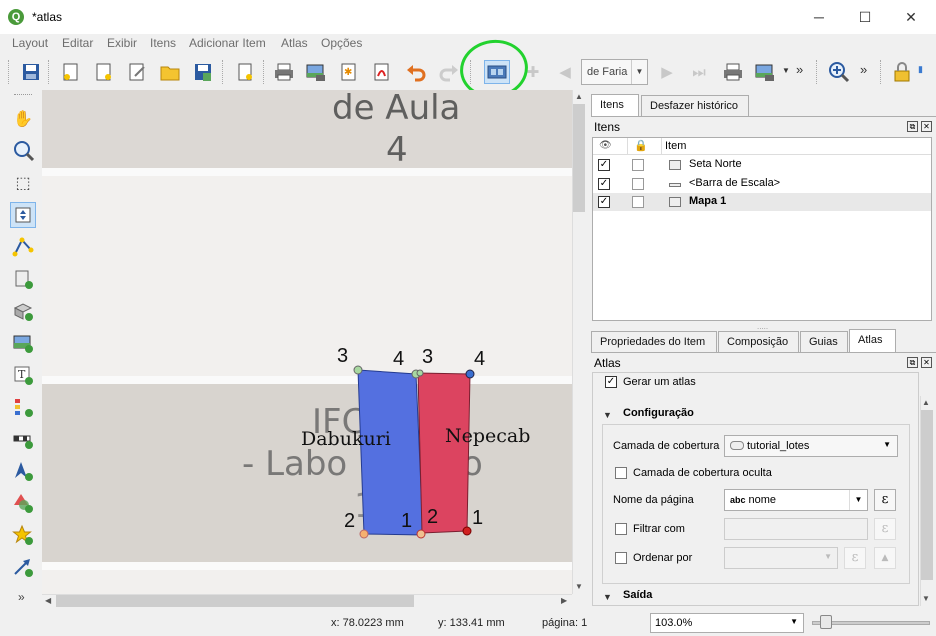 The width and height of the screenshot is (936, 636). What do you see at coordinates (621, 473) in the screenshot?
I see `hidden-coverage-checkbox` at bounding box center [621, 473].